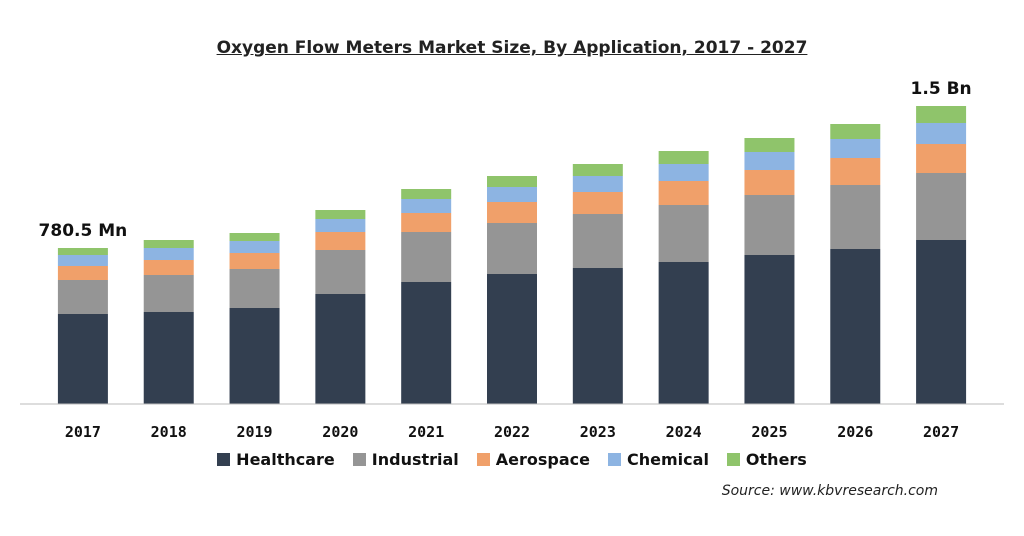  What do you see at coordinates (683, 157) in the screenshot?
I see `bar-segment-others-2024` at bounding box center [683, 157].